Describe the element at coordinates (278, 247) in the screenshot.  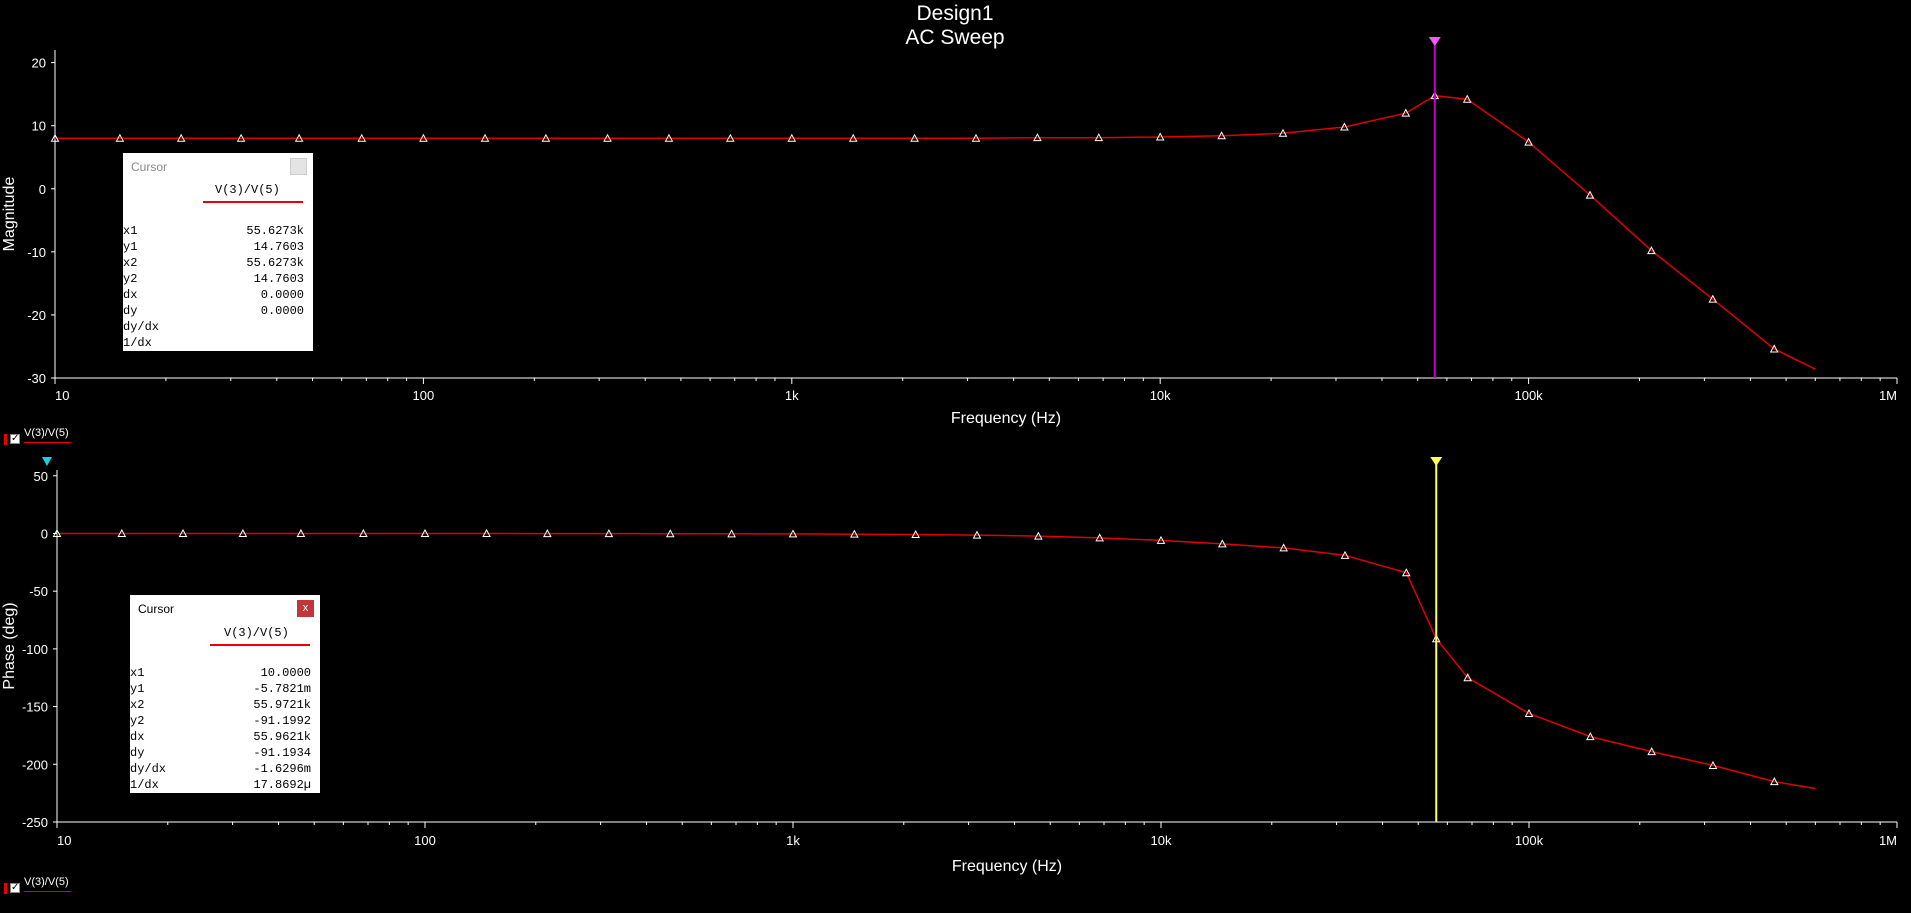
I see `cursor-value: 14.7603` at that location.